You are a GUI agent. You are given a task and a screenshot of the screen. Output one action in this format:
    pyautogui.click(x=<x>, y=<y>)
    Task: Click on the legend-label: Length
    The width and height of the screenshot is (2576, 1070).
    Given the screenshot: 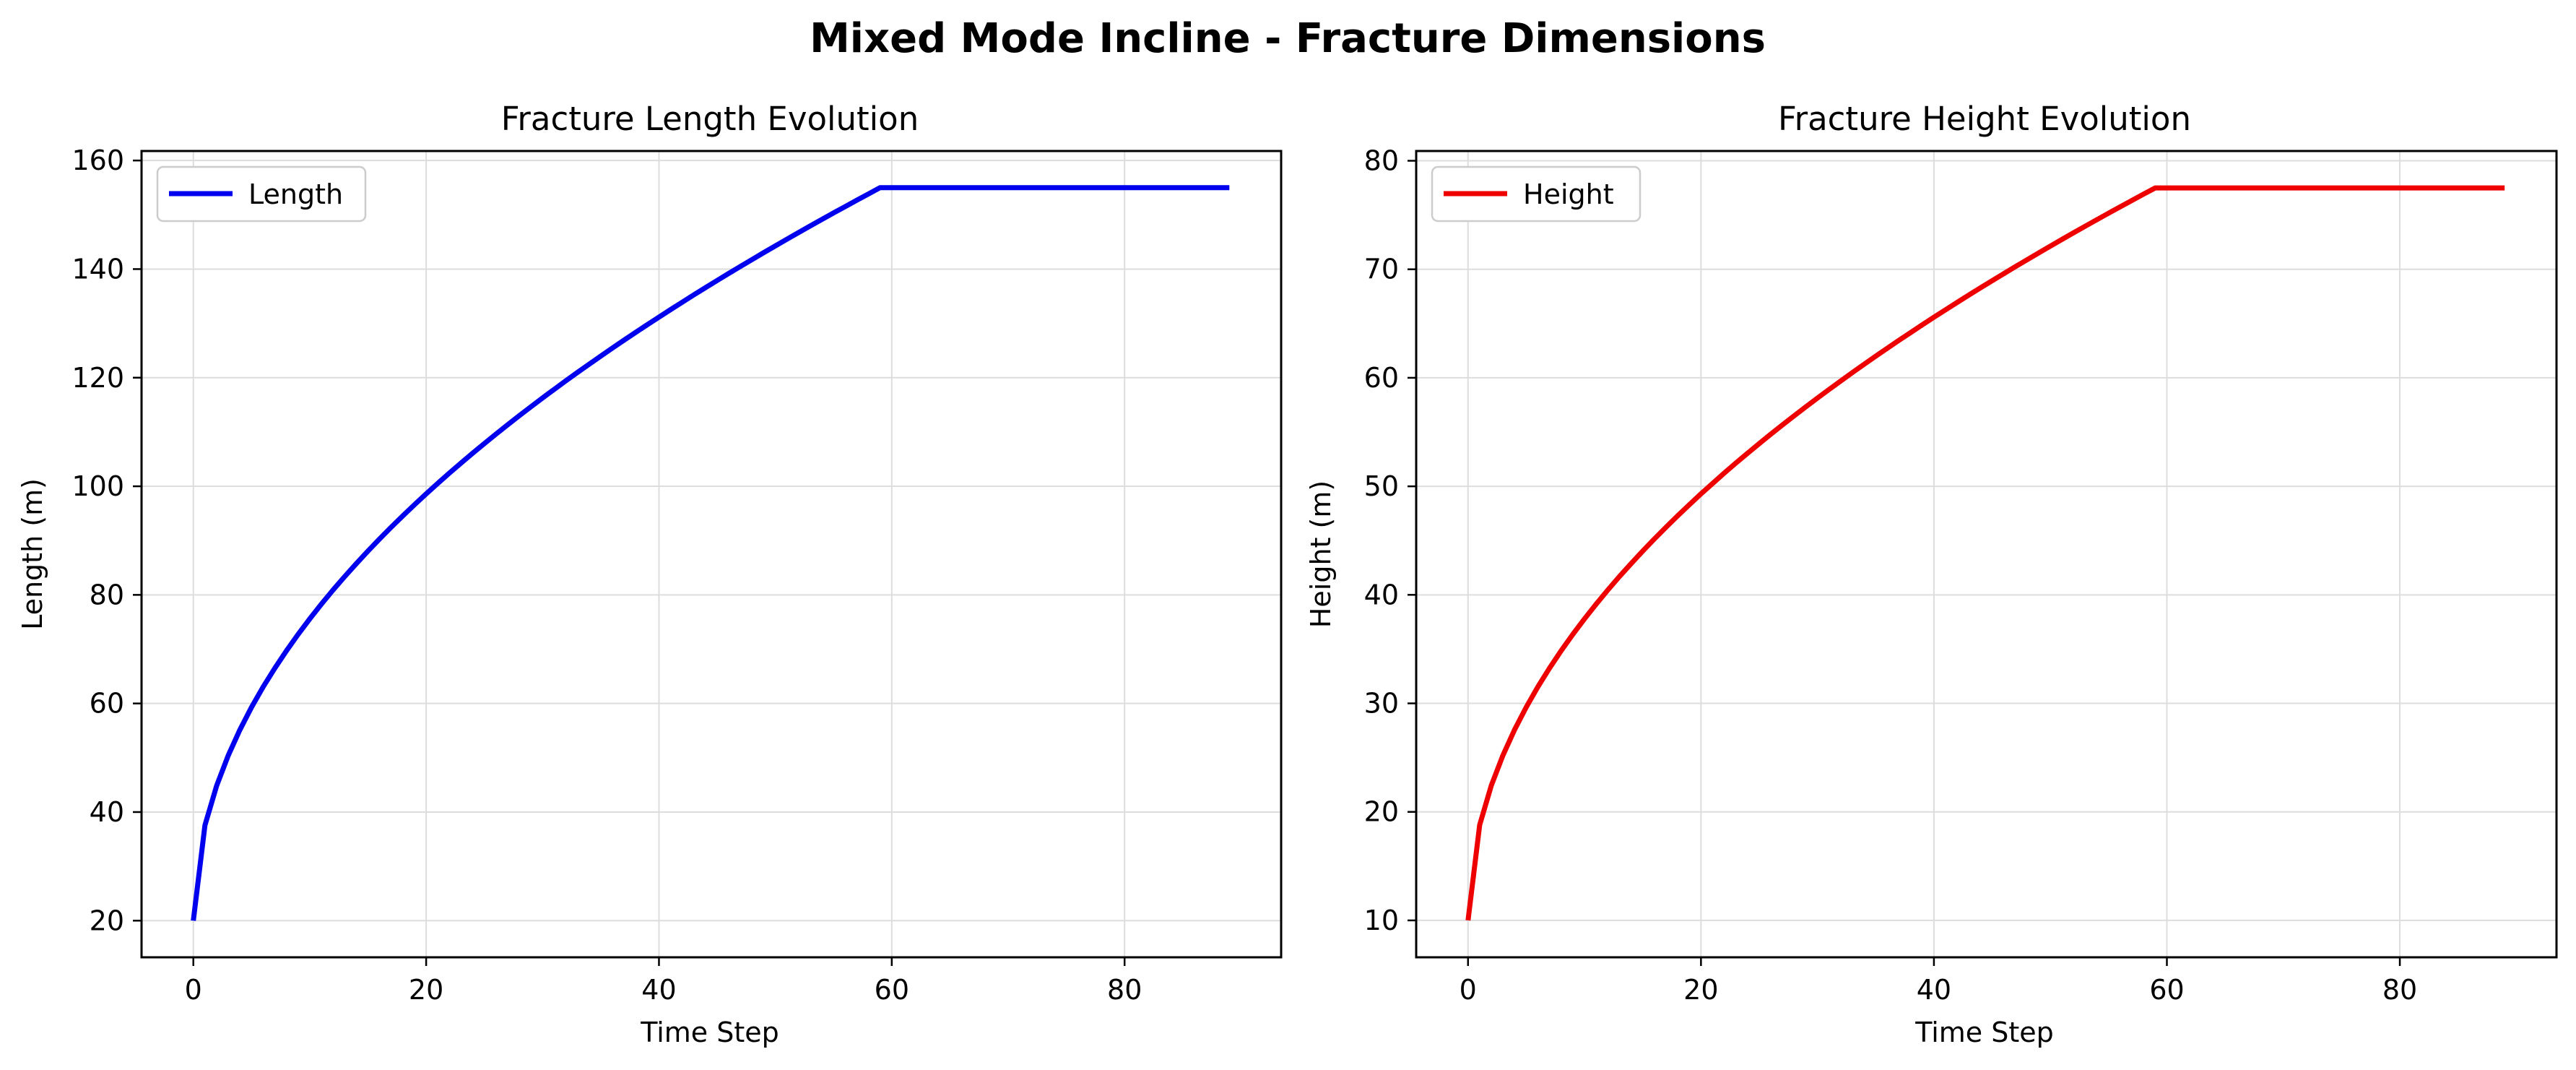 What is the action you would take?
    pyautogui.click(x=295, y=194)
    